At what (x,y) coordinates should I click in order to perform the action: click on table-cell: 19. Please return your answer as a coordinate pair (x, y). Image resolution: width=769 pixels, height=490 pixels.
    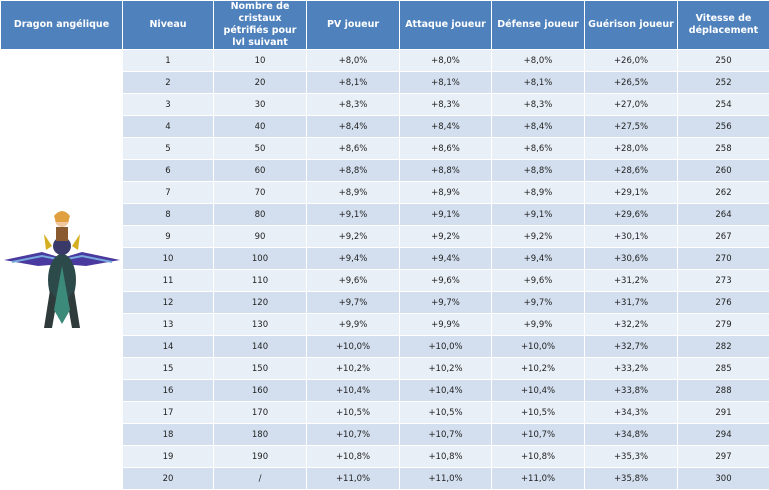
    Looking at the image, I should click on (168, 457).